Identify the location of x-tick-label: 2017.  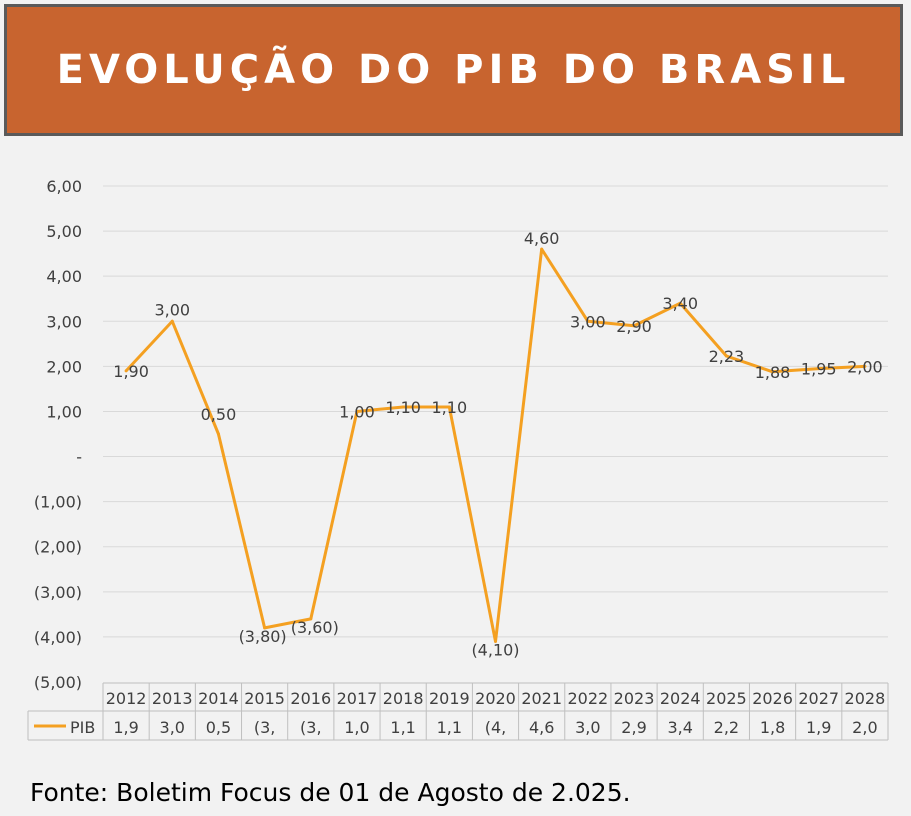
(357, 698).